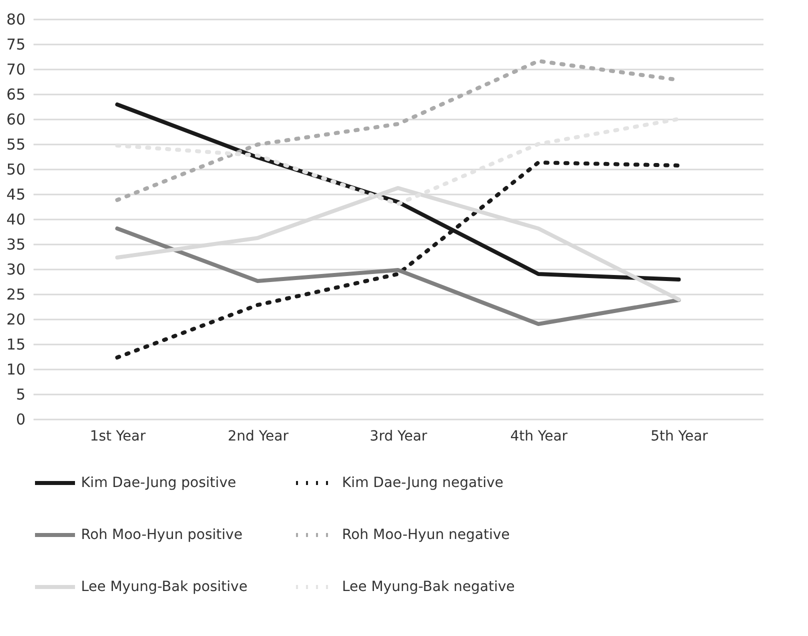 This screenshot has width=808, height=636. Describe the element at coordinates (16, 69) in the screenshot. I see `y-tick-label: 70` at that location.